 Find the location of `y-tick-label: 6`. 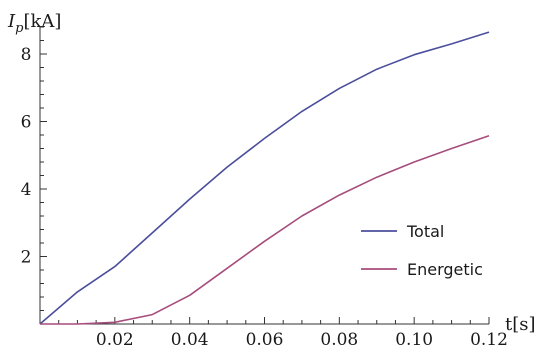

y-tick-label: 6 is located at coordinates (26, 123).